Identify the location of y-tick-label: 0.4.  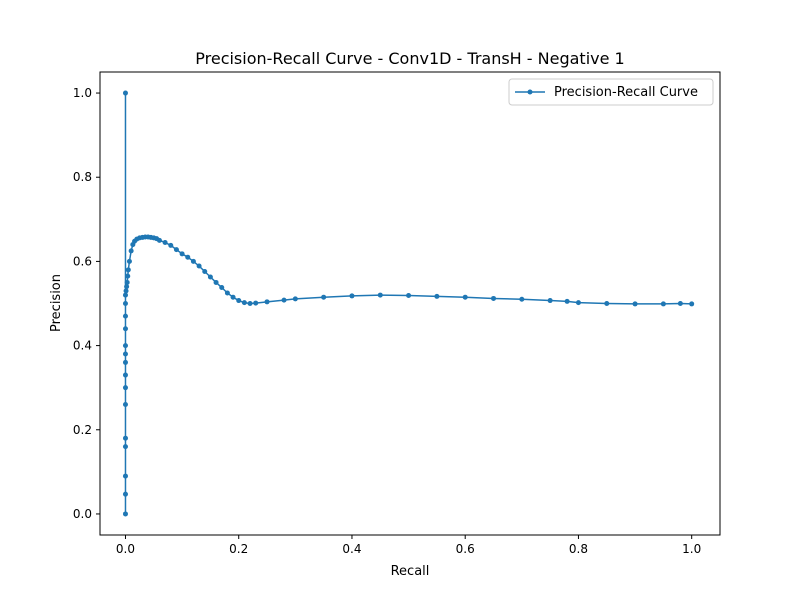
(82, 346).